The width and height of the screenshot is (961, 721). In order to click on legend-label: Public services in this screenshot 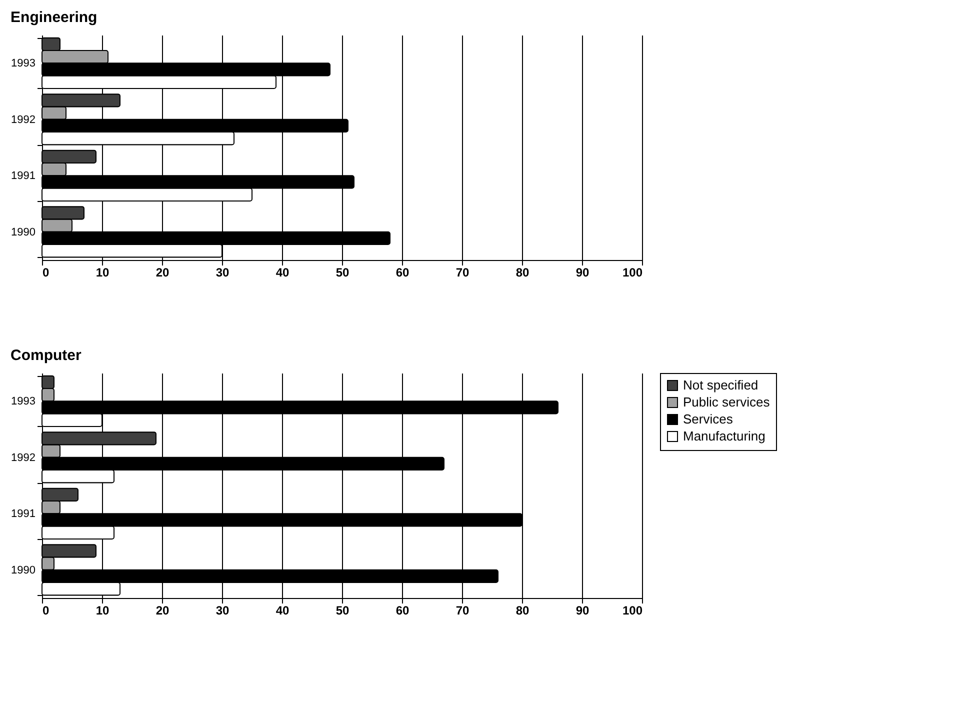, I will do `click(726, 402)`.